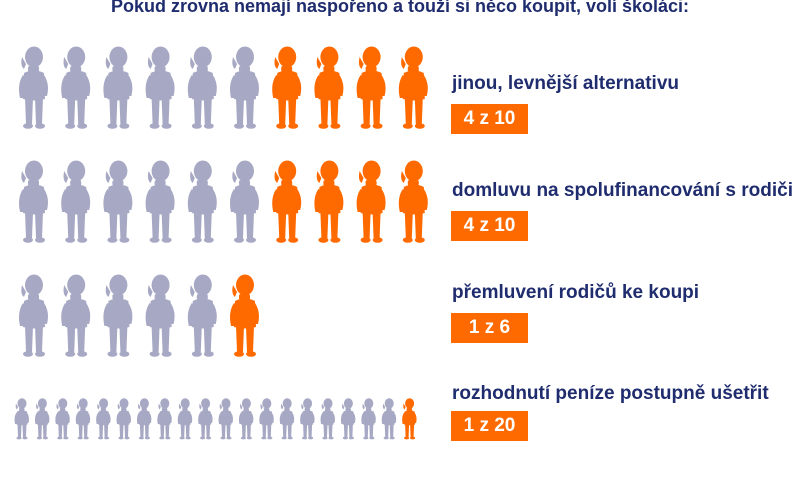  Describe the element at coordinates (223, 87) in the screenshot. I see `figures-cheaper-alternative` at that location.